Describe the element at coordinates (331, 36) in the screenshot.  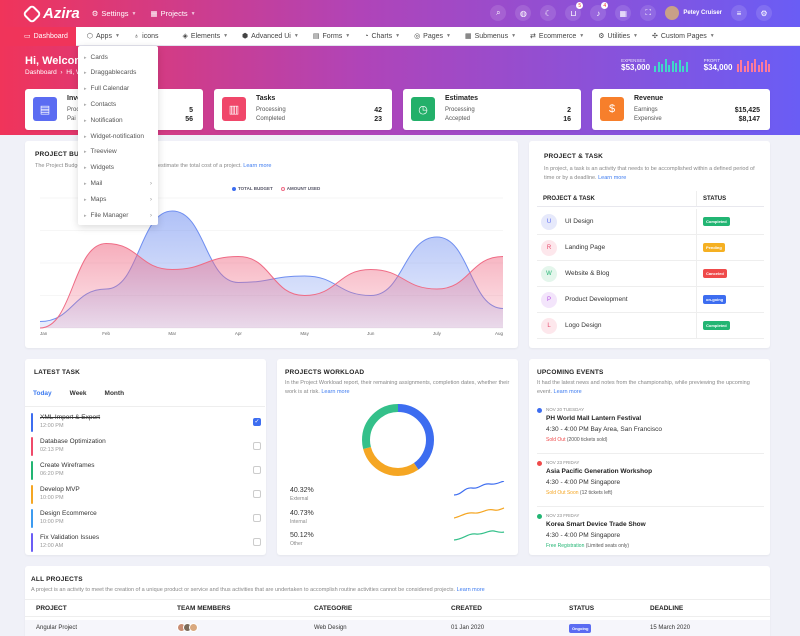
I see `nav-forms: ▤ Forms ▼` at that location.